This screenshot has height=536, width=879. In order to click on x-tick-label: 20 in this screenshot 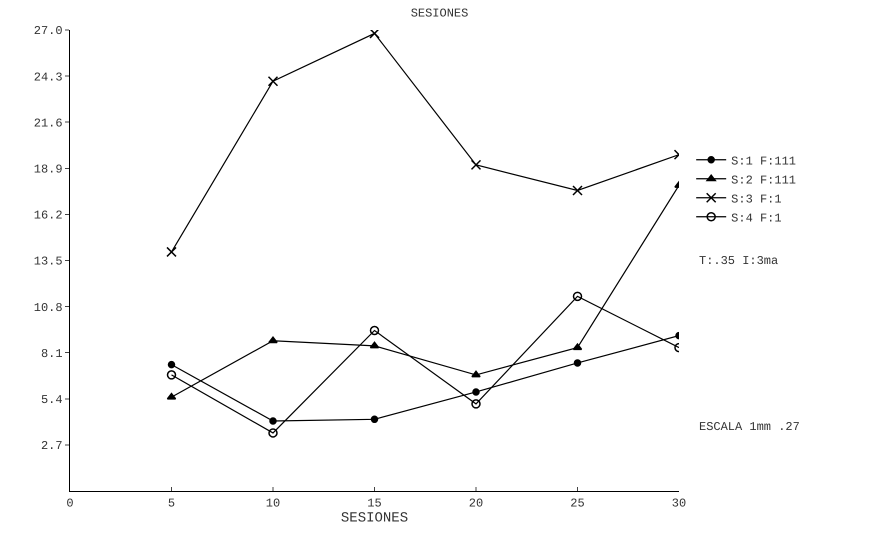, I will do `click(476, 503)`.